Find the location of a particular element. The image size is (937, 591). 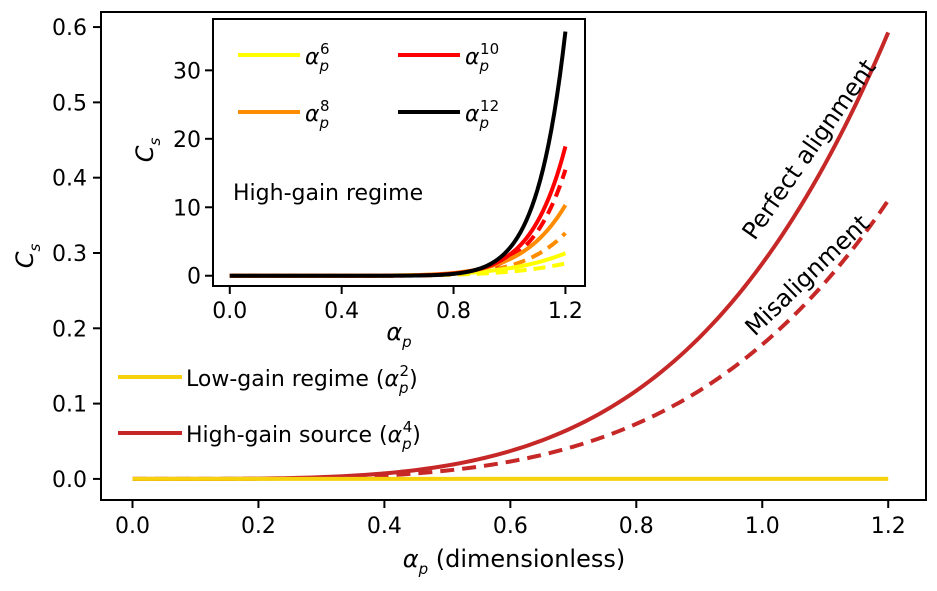

inset-x-title-symbol: α is located at coordinates (394, 332).